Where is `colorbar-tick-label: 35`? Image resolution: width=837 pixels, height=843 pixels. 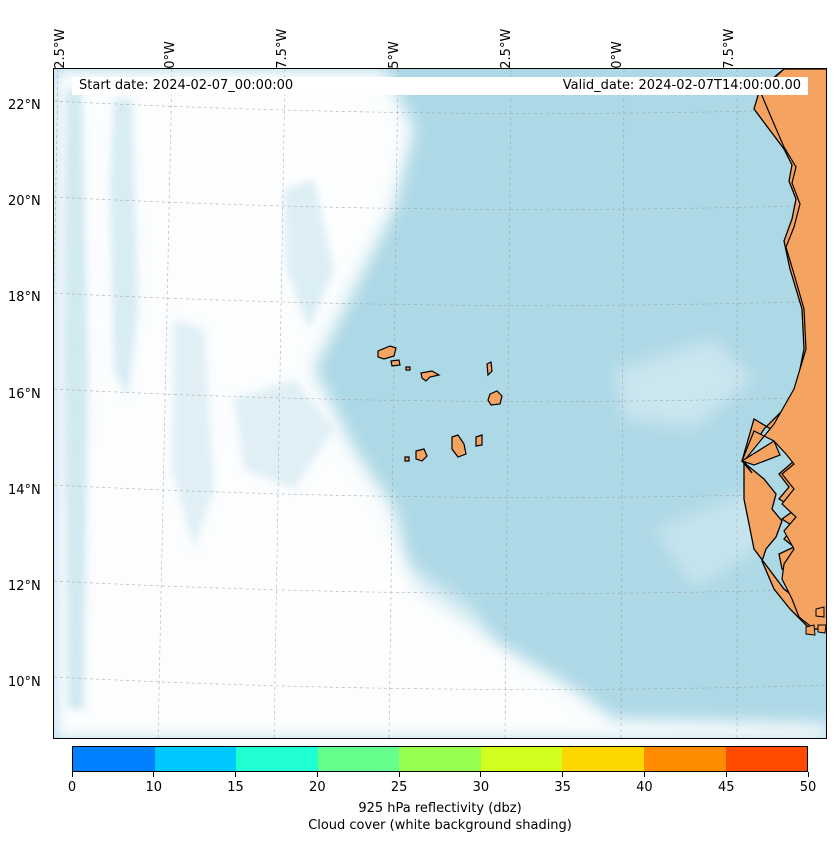
colorbar-tick-label: 35 is located at coordinates (562, 787).